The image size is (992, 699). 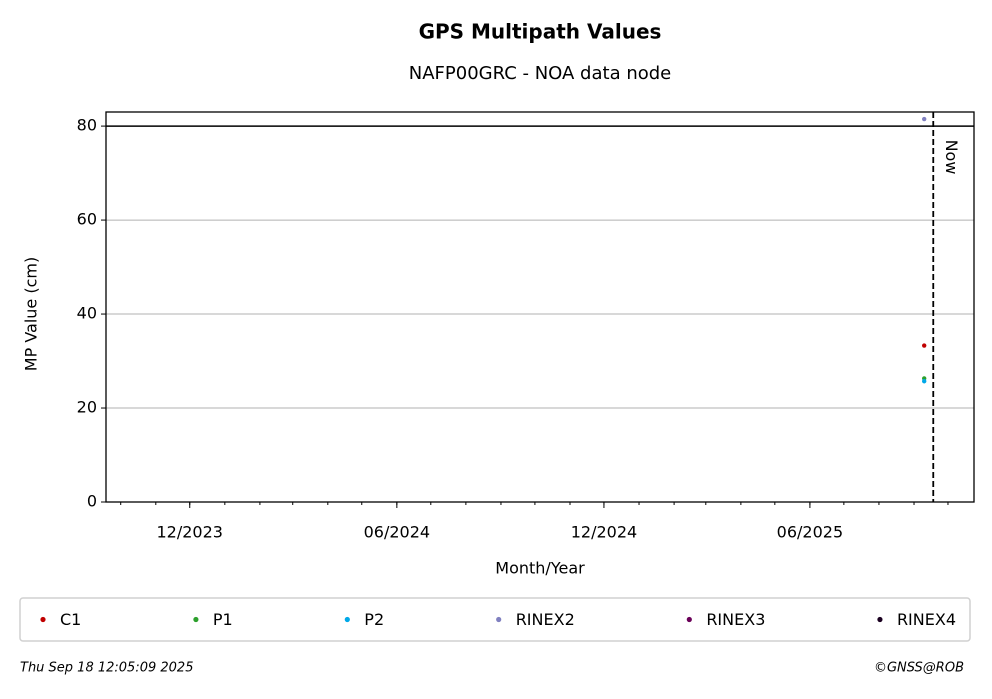 What do you see at coordinates (919, 668) in the screenshot?
I see `footer-credit: ©GNSS@ROB` at bounding box center [919, 668].